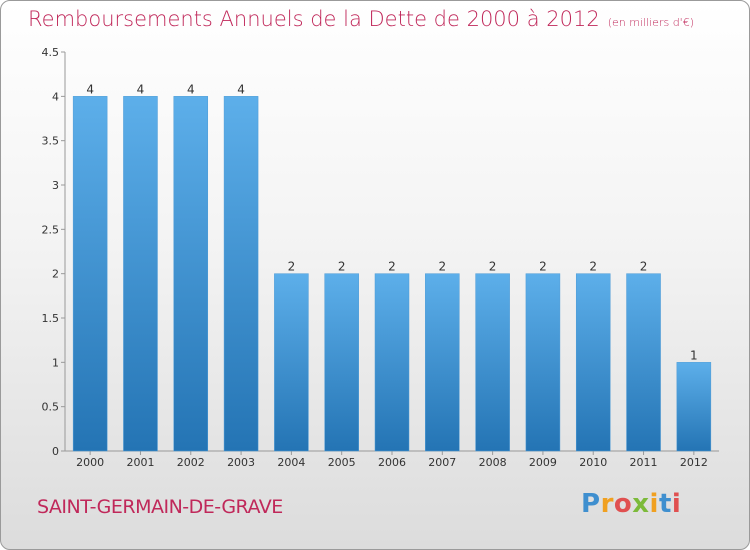 The height and width of the screenshot is (550, 750). What do you see at coordinates (51, 52) in the screenshot?
I see `y-tick-label: 4.5` at bounding box center [51, 52].